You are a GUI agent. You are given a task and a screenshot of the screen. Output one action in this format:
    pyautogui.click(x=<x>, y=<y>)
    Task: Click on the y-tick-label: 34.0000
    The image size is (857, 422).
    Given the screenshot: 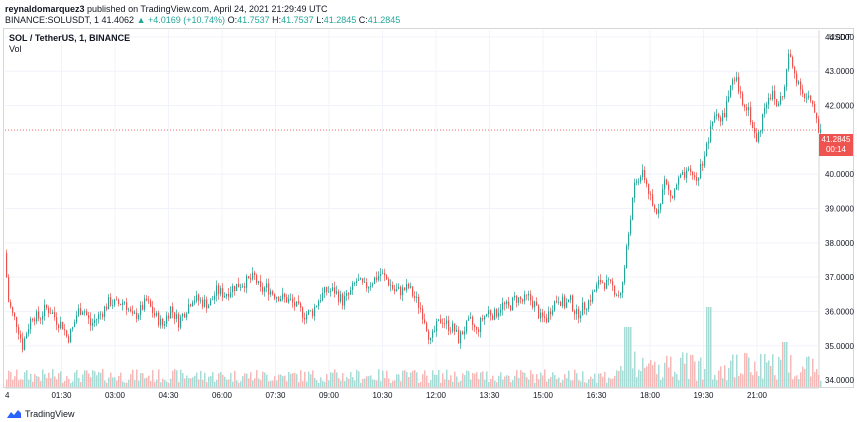 What is the action you would take?
    pyautogui.click(x=839, y=380)
    